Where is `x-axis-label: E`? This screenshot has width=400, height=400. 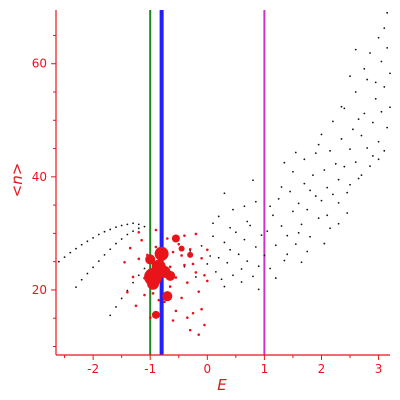 x-axis-label: E is located at coordinates (222, 385).